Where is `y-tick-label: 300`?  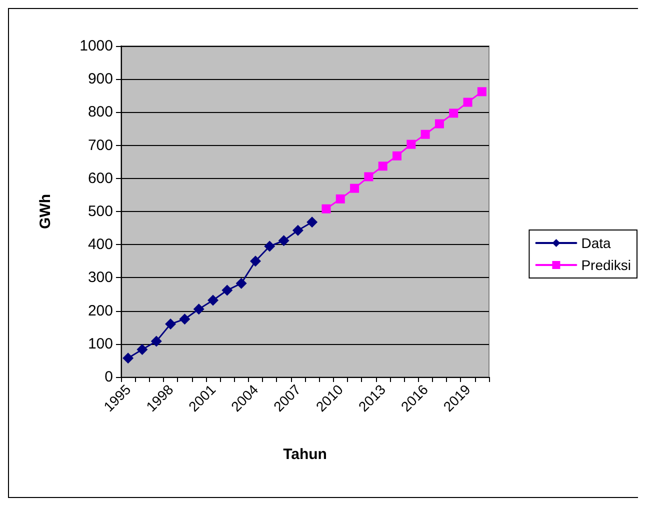 y-tick-label: 300 is located at coordinates (100, 277).